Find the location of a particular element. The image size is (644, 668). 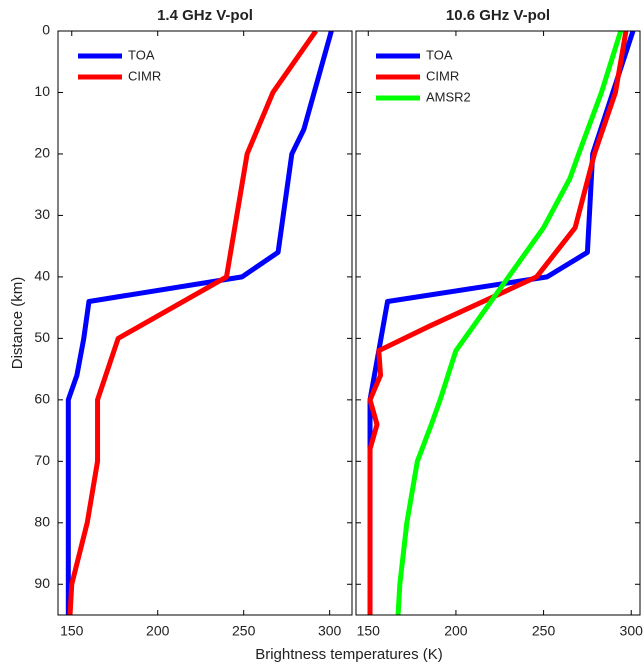

y-axis-label: Distance (km) is located at coordinates (17, 323).